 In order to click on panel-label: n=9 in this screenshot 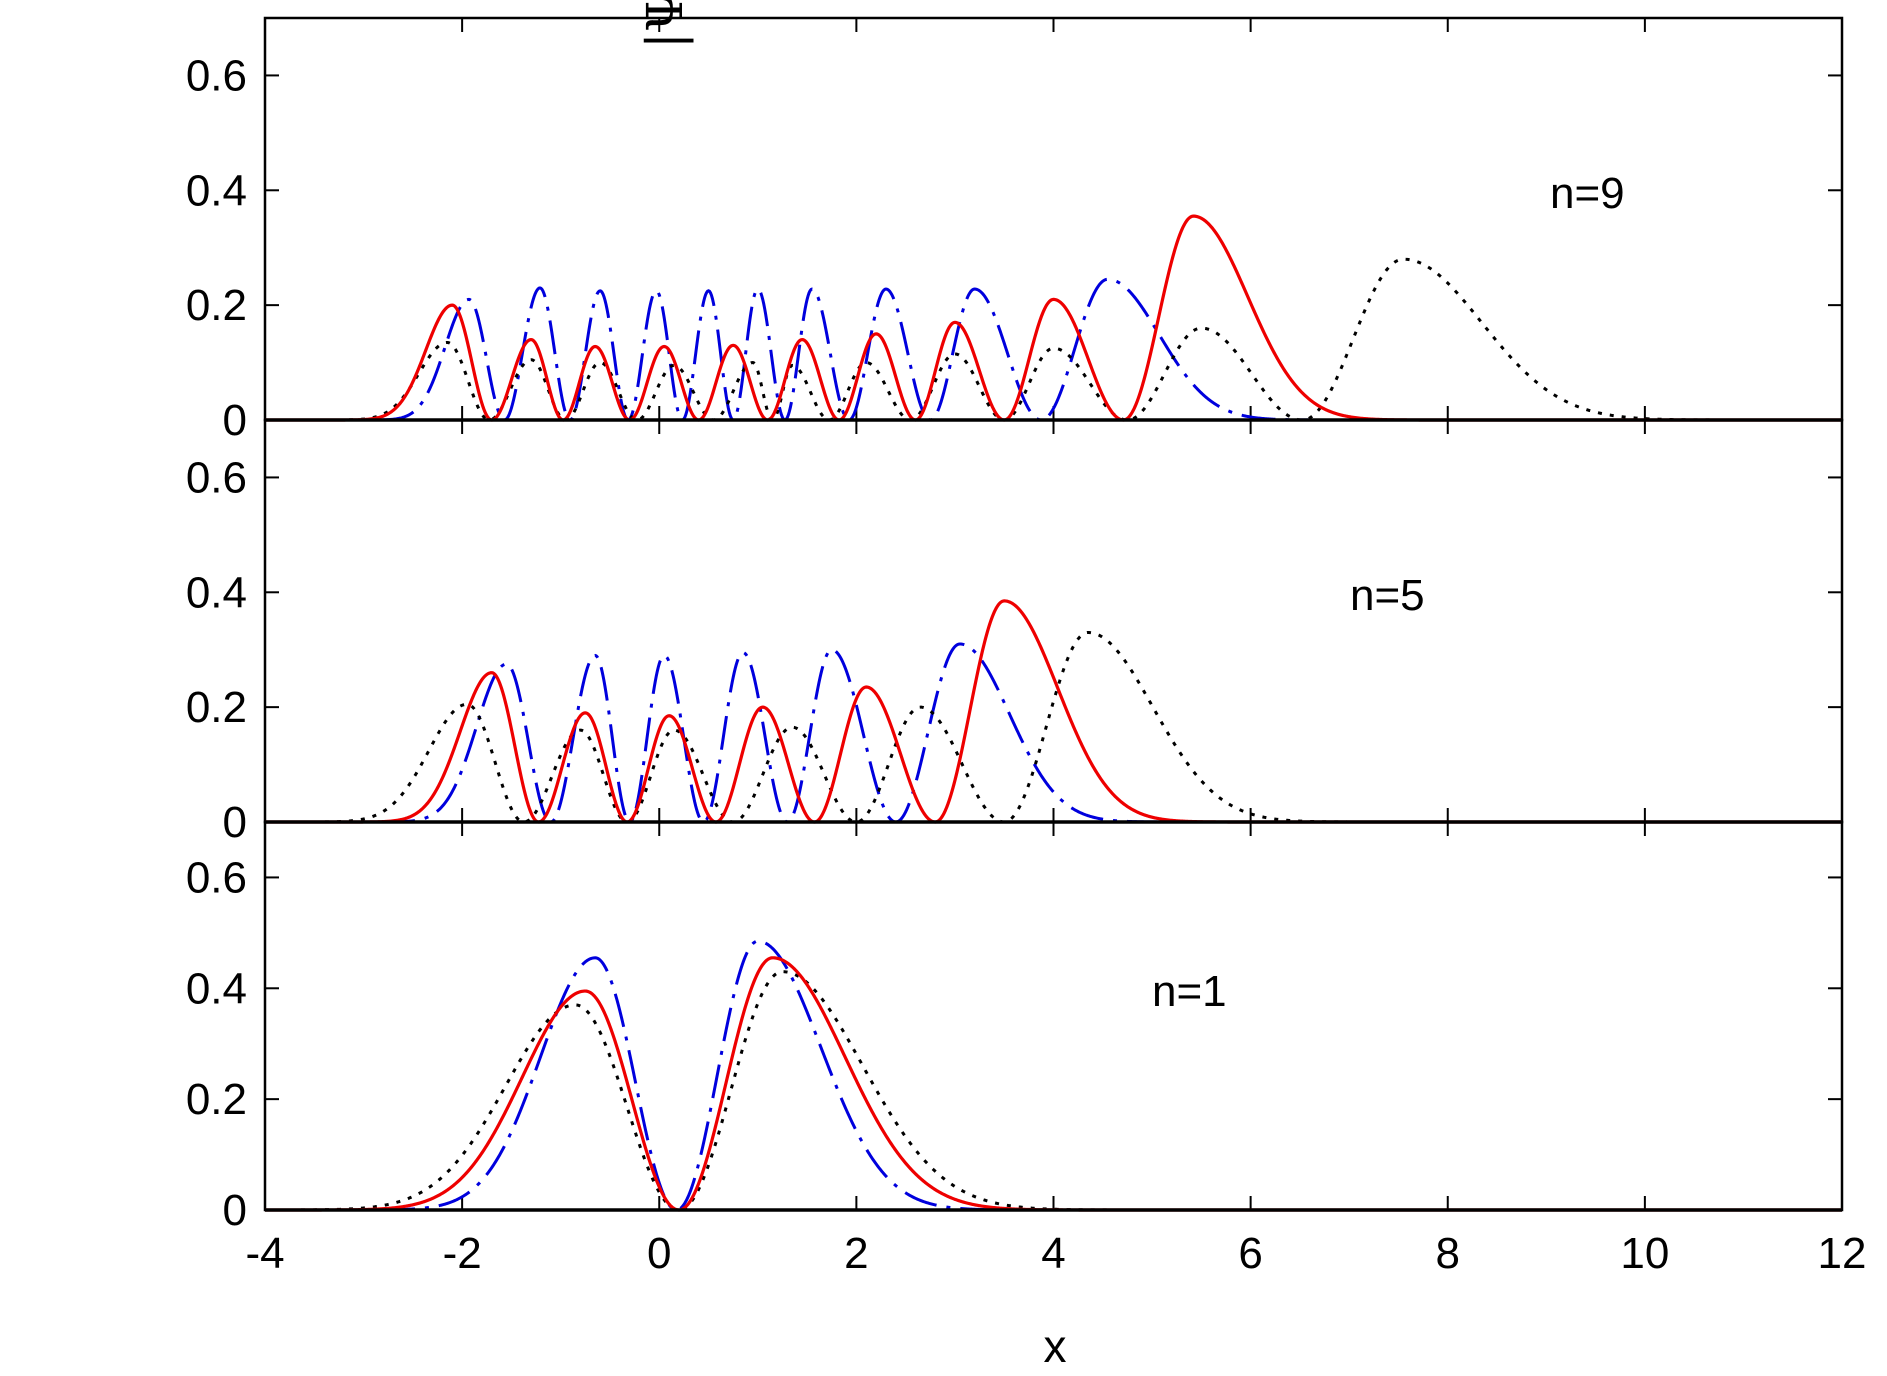, I will do `click(1587, 193)`.